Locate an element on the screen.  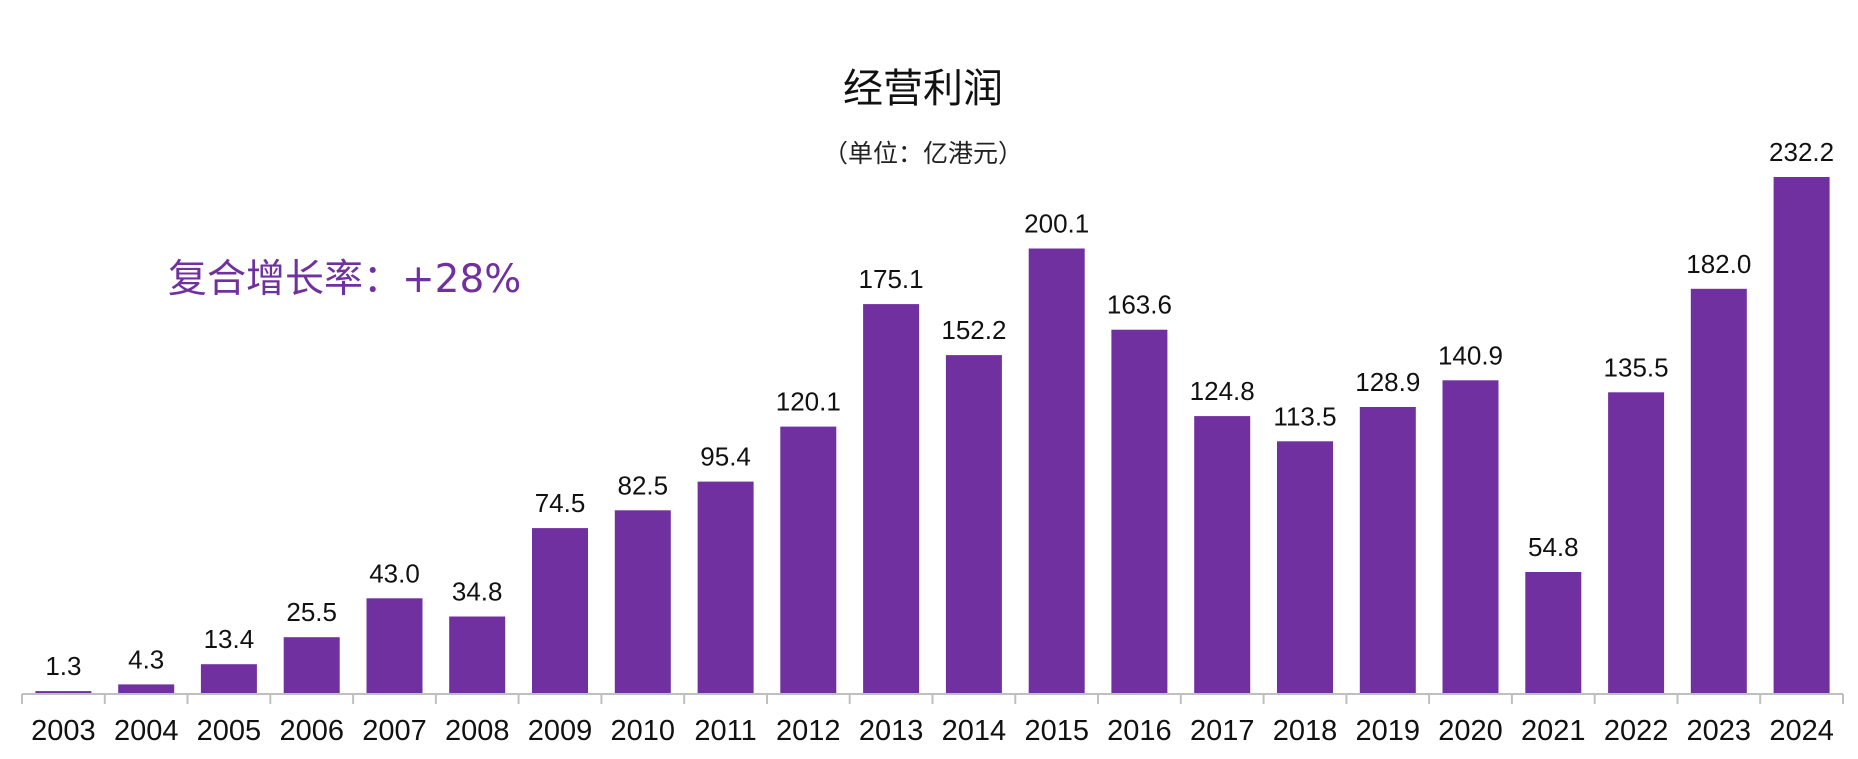
bar-2004 is located at coordinates (146, 689).